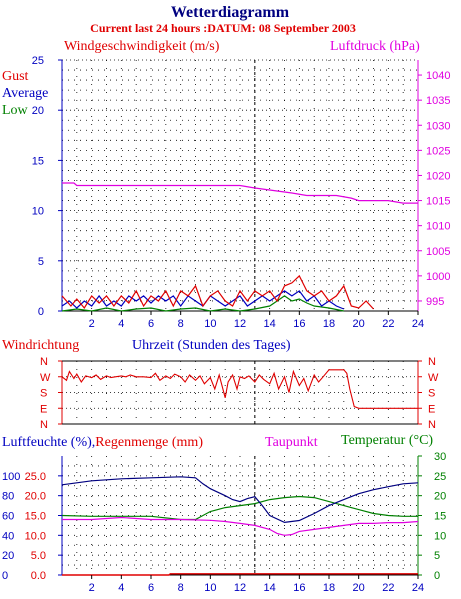 Image resolution: width=461 pixels, height=599 pixels. Describe the element at coordinates (15, 76) in the screenshot. I see `legend-gust: Gust` at that location.